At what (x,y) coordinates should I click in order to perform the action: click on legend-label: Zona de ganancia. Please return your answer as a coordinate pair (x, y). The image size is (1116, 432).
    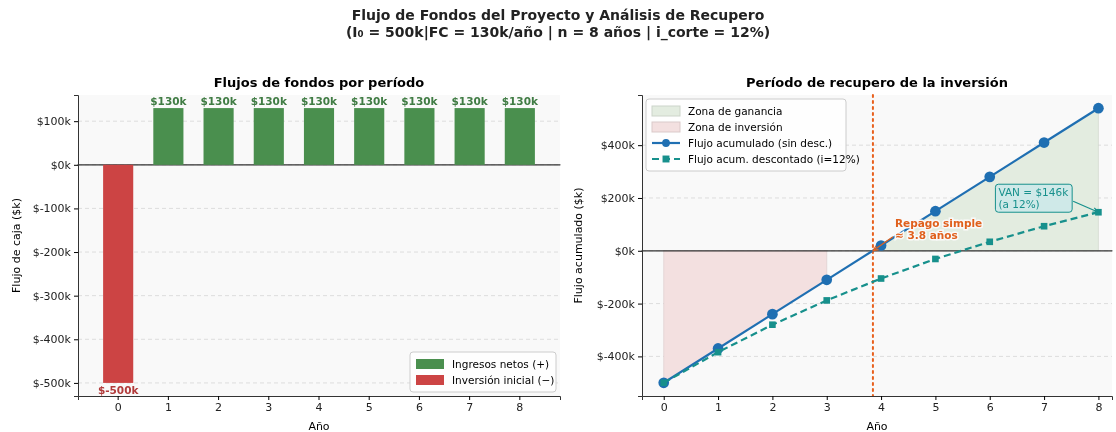
    Looking at the image, I should click on (735, 111).